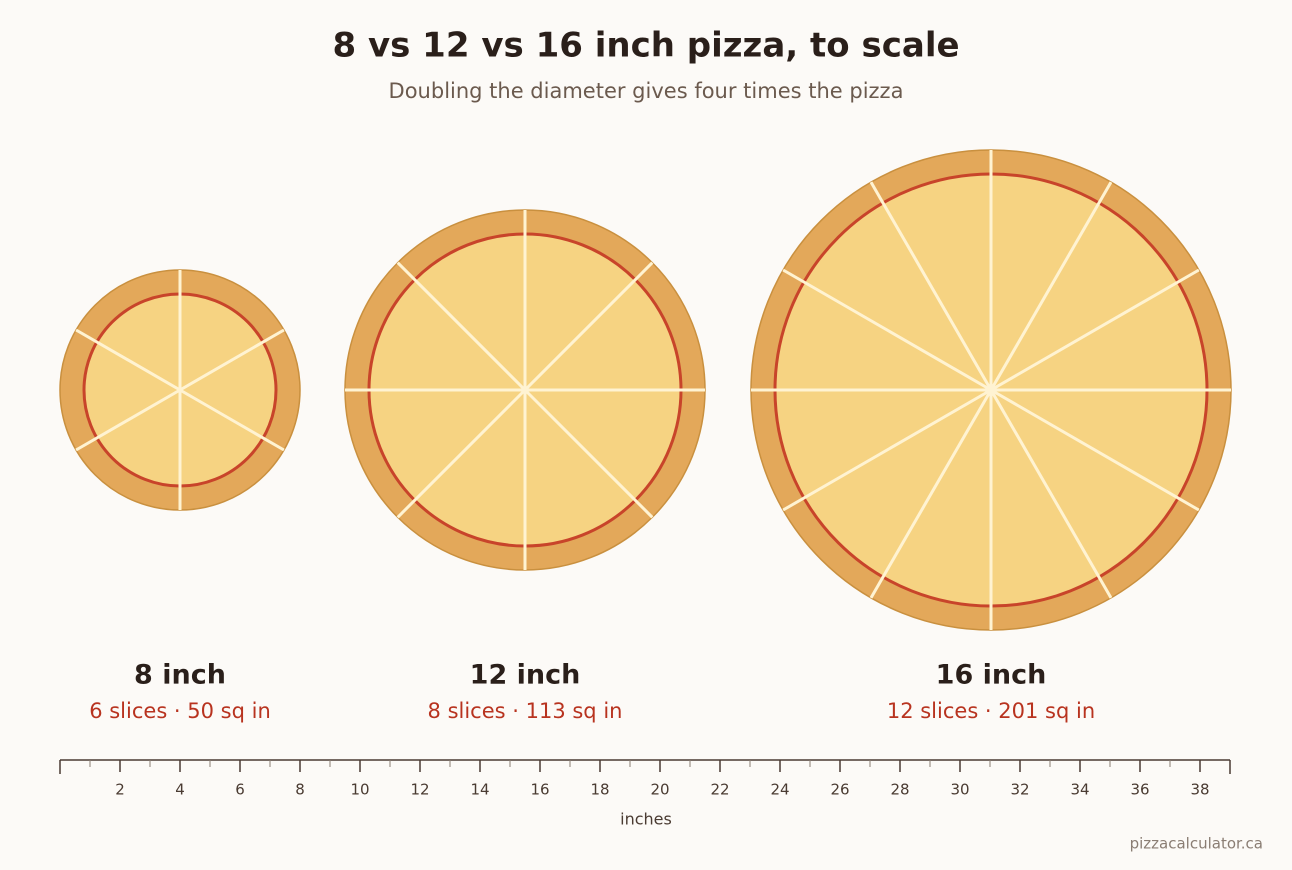 The width and height of the screenshot is (1292, 870). I want to click on pizza-name: 8 inch, so click(180, 675).